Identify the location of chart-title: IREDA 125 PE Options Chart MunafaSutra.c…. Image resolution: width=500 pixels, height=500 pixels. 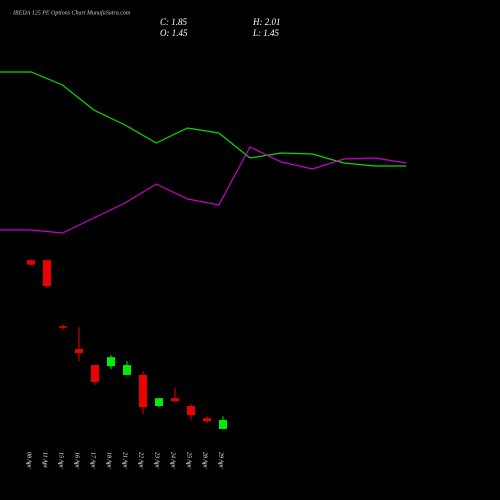
(71, 12).